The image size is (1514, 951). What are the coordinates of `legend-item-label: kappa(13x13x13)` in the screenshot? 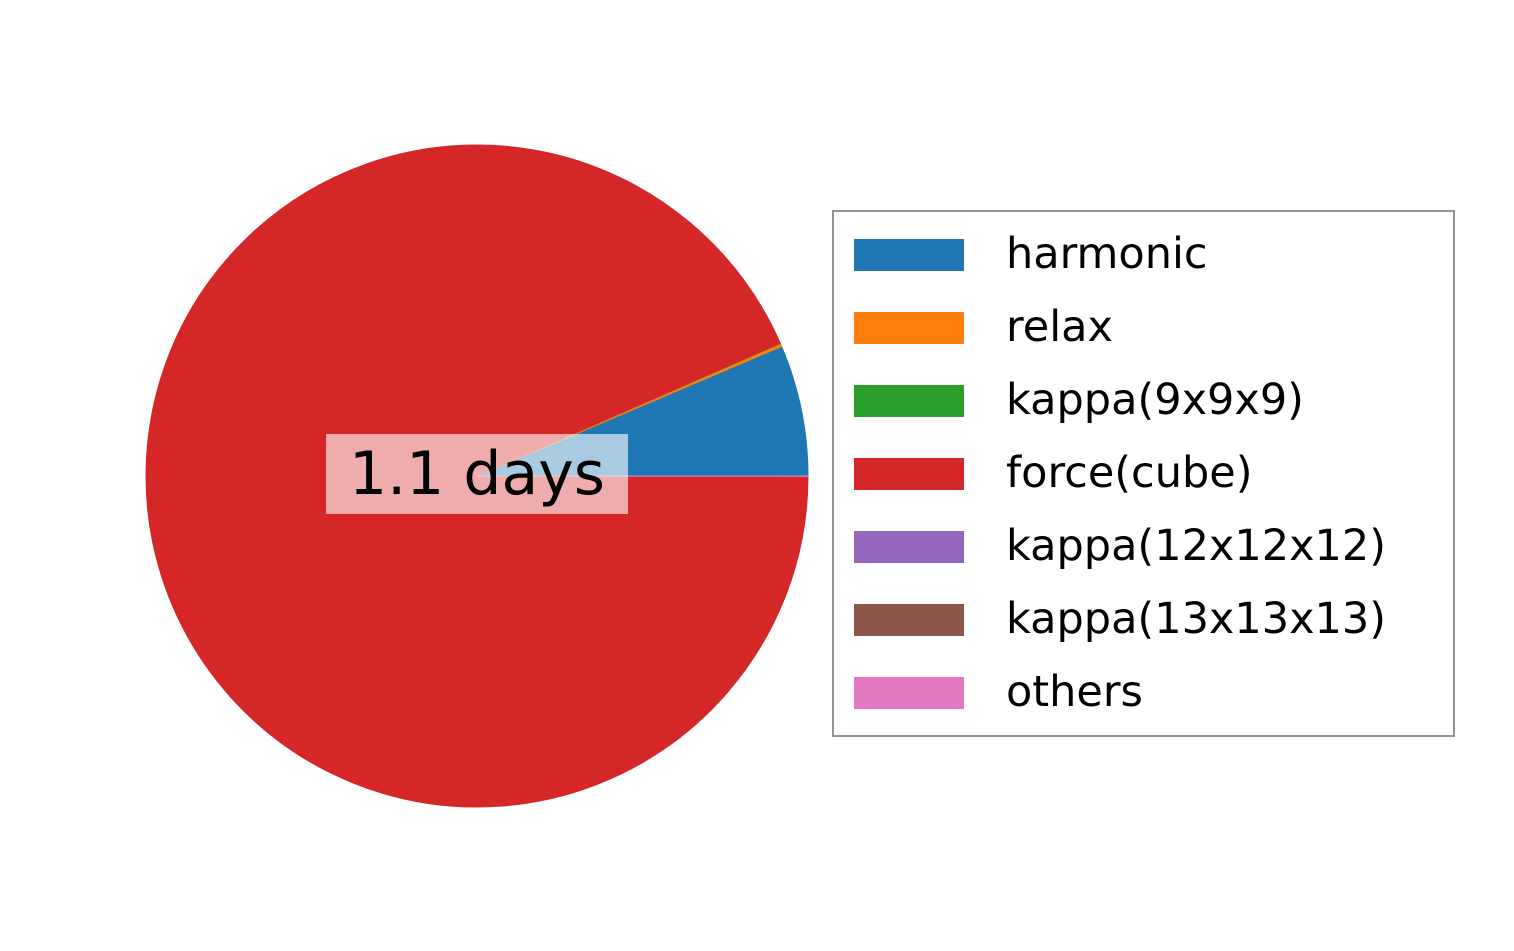 It's located at (1196, 619).